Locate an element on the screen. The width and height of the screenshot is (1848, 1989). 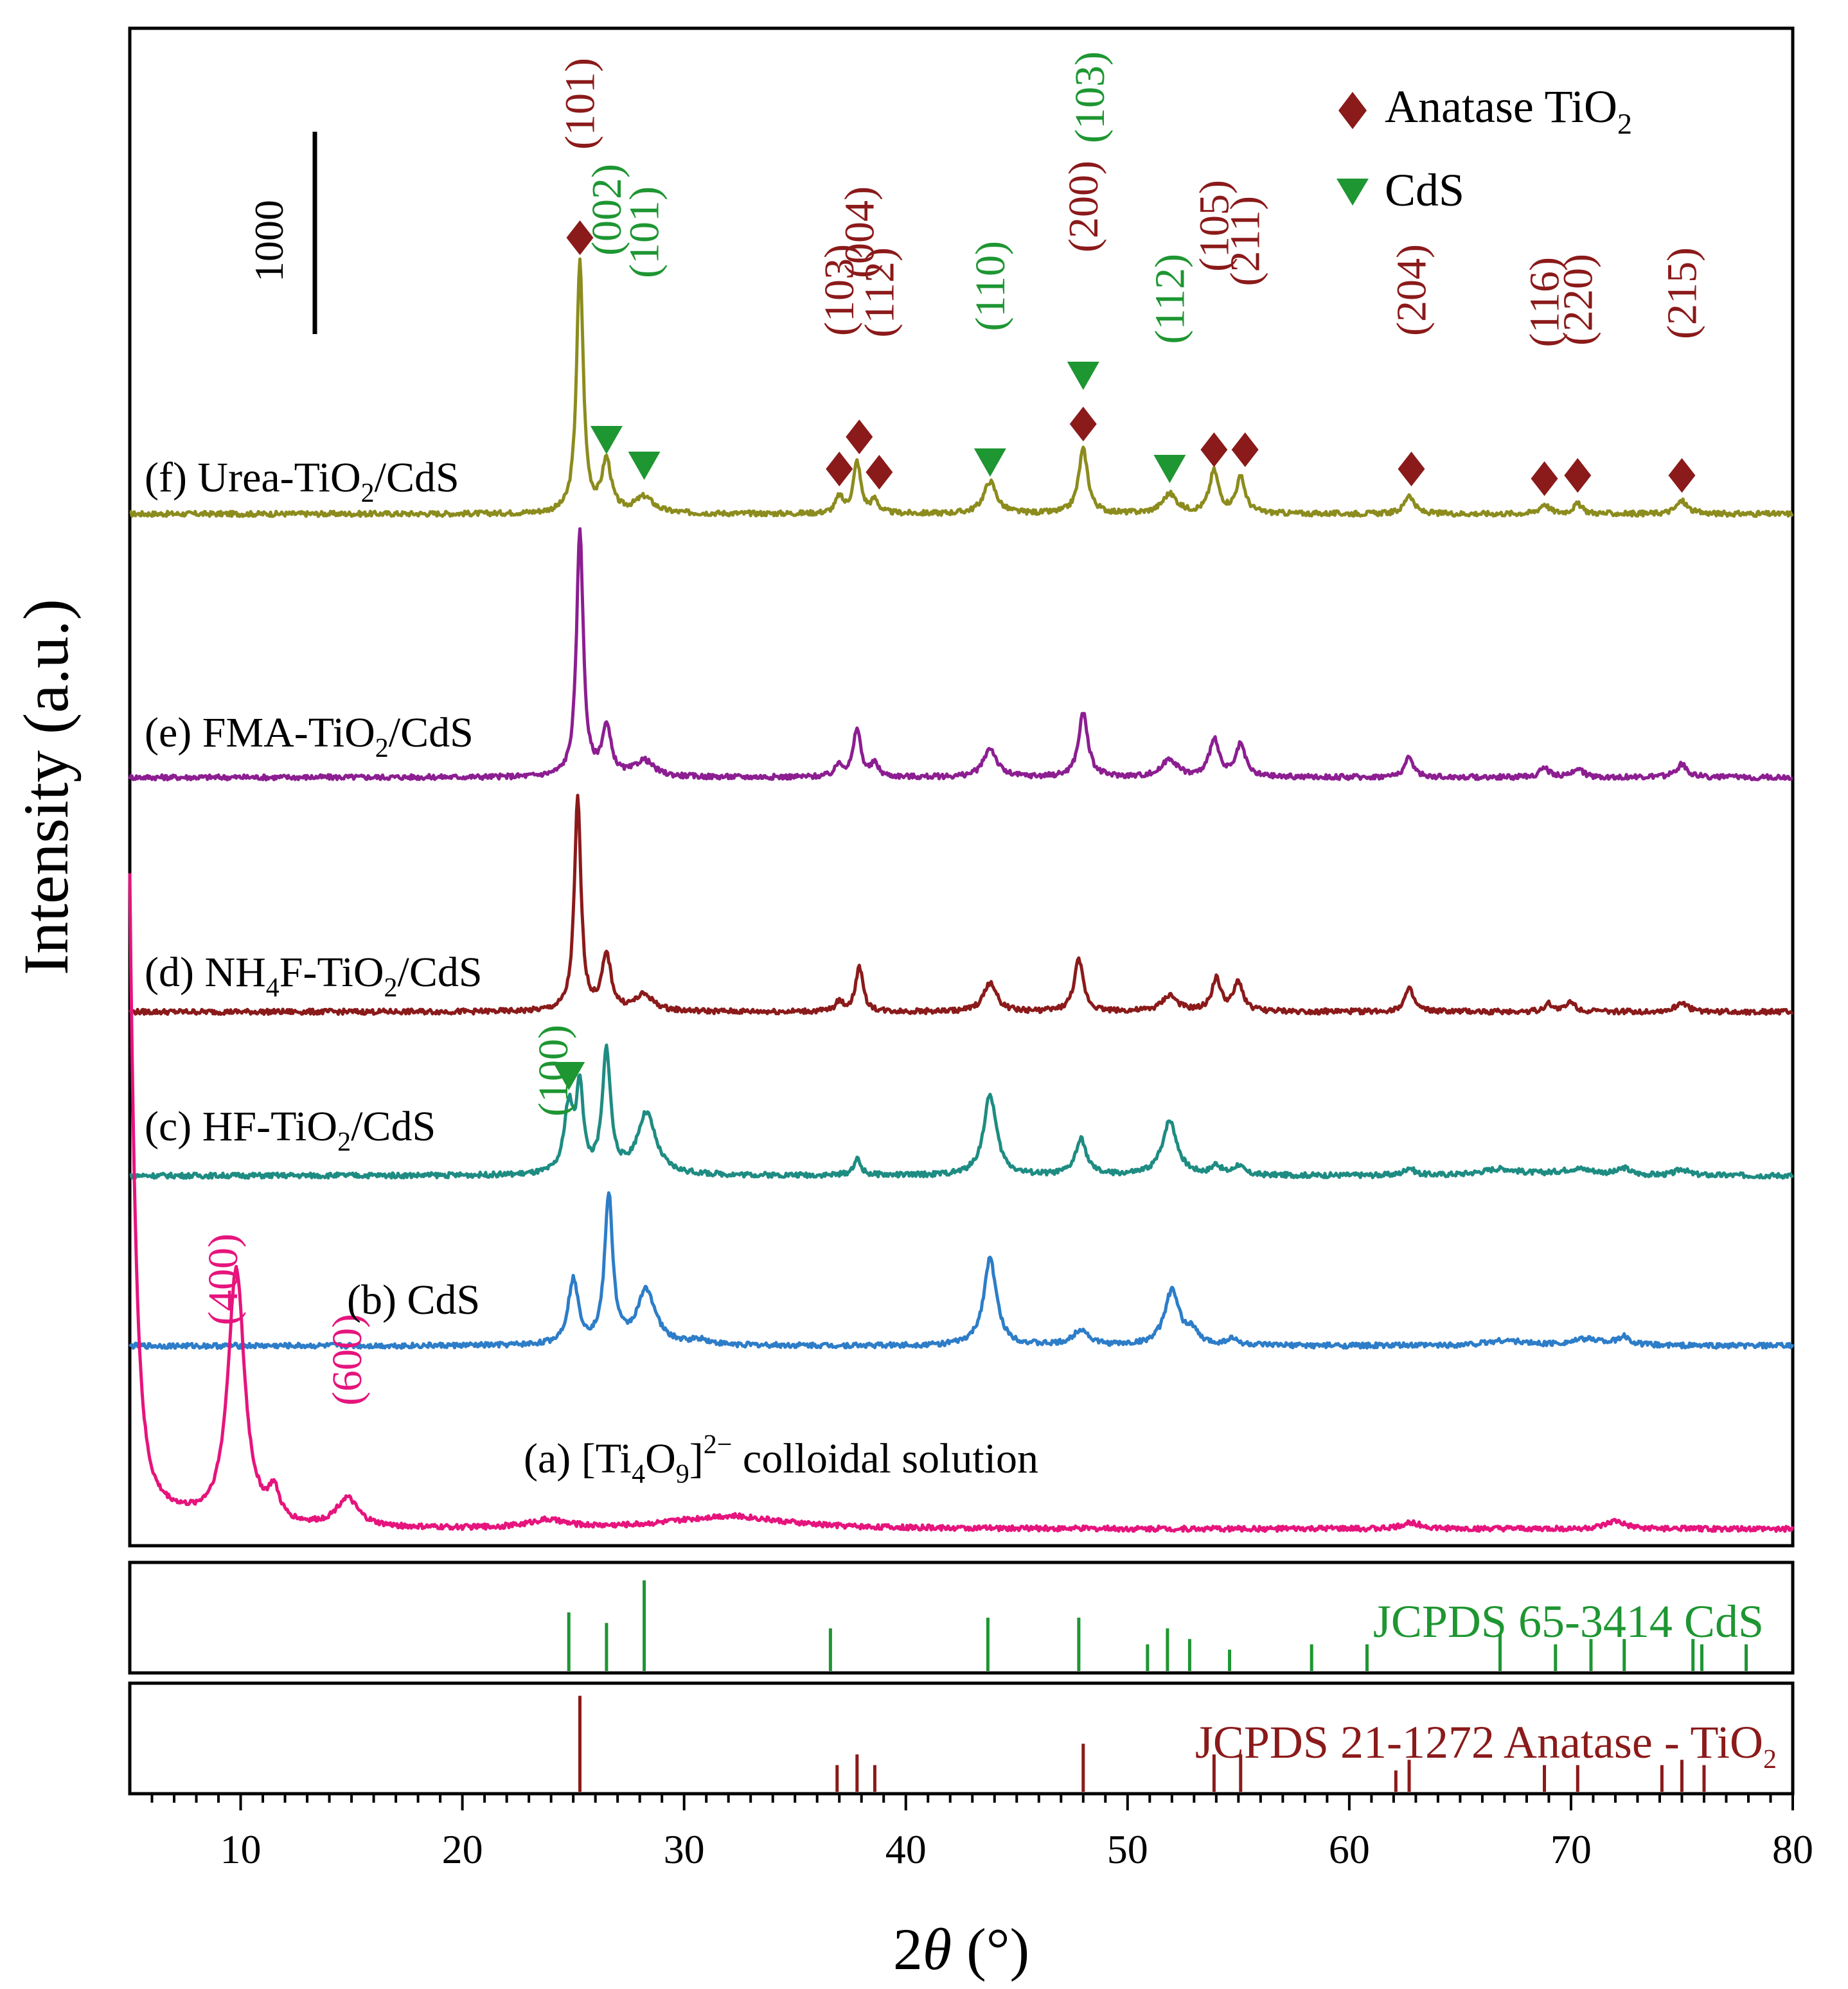
peak-annotation: (100) is located at coordinates (553, 1071).